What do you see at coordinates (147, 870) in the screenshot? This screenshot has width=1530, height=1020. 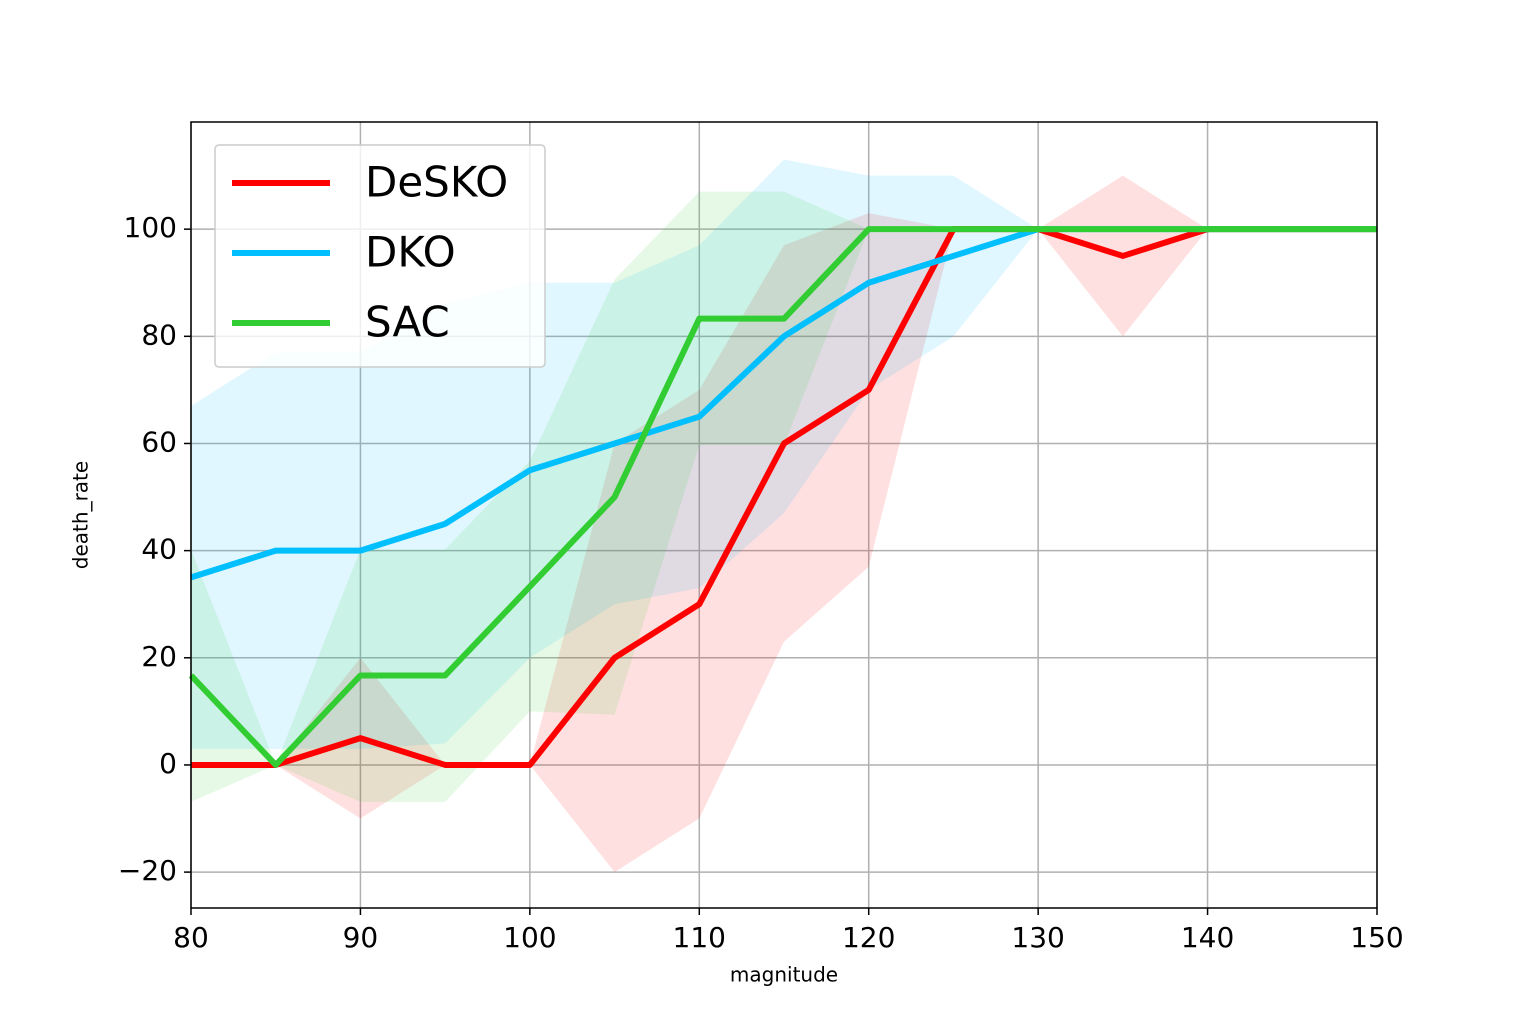 I see `y-tick-label: −20` at bounding box center [147, 870].